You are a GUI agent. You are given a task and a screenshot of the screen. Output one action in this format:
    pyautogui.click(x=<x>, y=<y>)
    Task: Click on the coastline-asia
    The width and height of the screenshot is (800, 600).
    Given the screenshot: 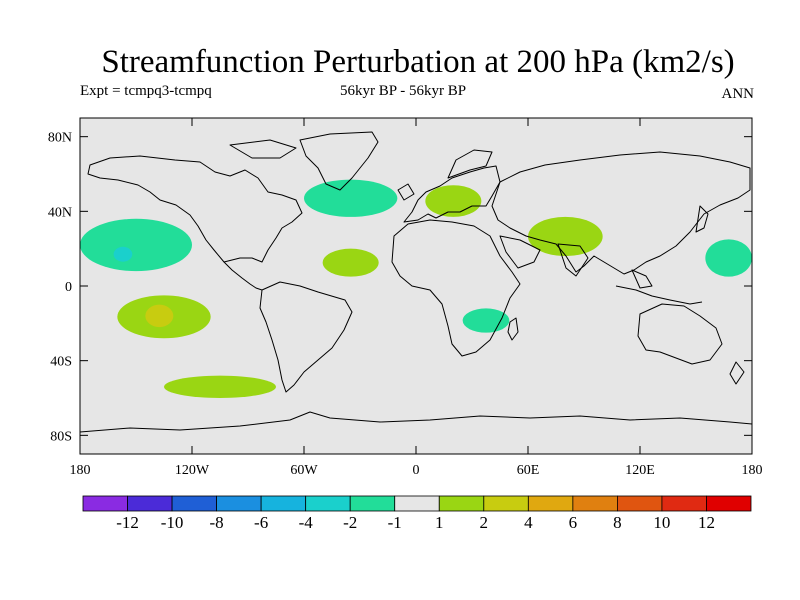 What is the action you would take?
    pyautogui.click(x=621, y=213)
    